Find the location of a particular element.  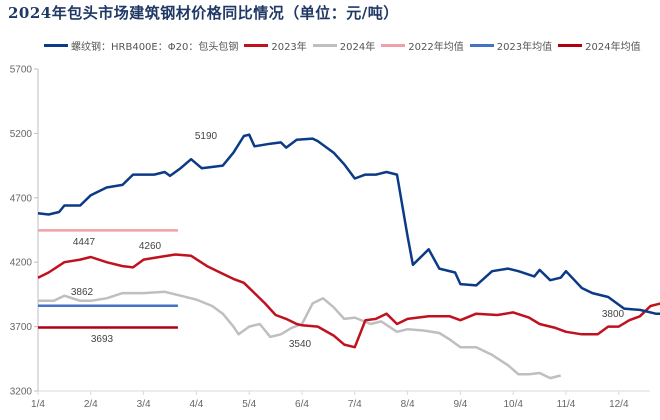

data-label: 3800 is located at coordinates (613, 314).